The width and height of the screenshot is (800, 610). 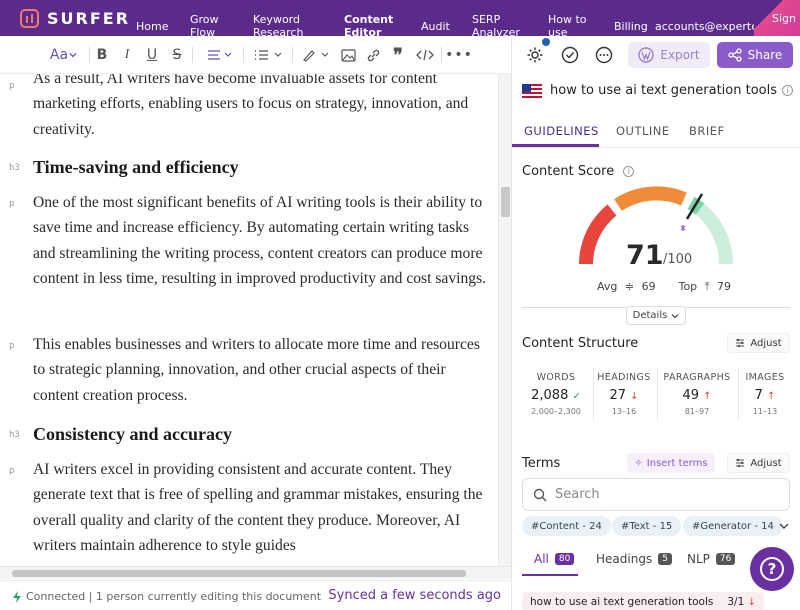 I want to click on metric-paragraphs: PARAGRAPHS 49 ↑ 81–97, so click(x=697, y=394).